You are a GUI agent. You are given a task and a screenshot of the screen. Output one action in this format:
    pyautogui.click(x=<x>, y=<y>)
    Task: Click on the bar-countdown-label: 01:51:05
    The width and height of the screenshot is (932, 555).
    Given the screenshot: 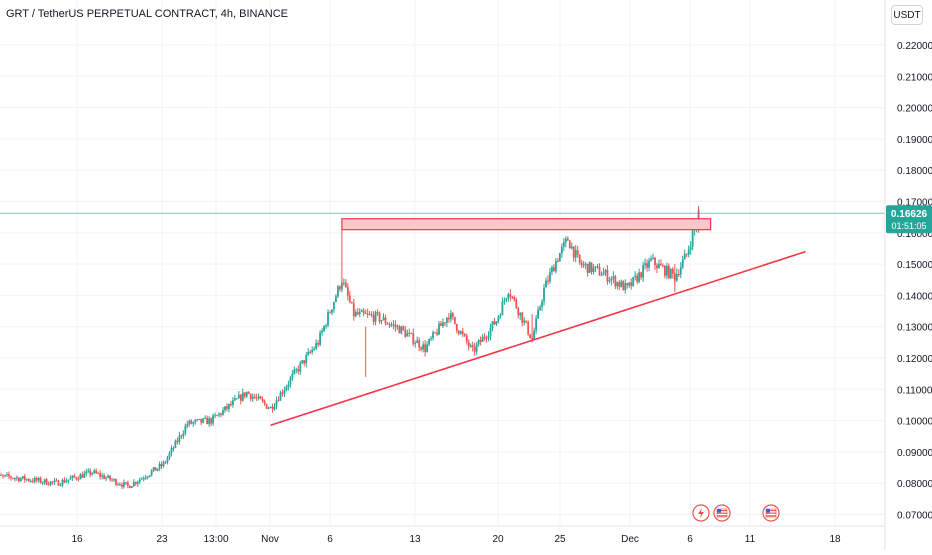 What is the action you would take?
    pyautogui.click(x=908, y=226)
    